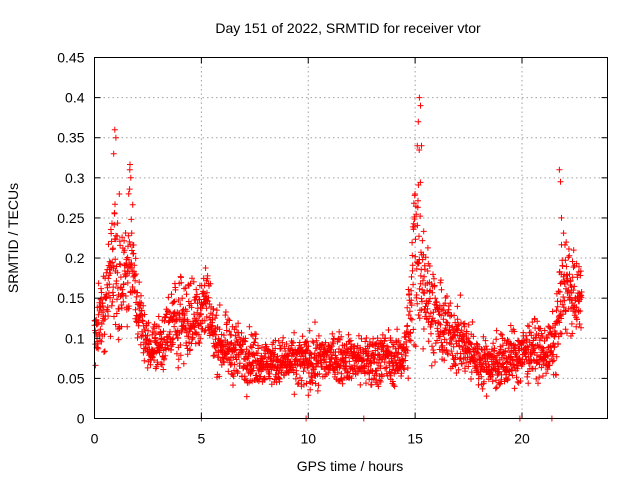  Describe the element at coordinates (70, 378) in the screenshot. I see `y-tick-label: 0.05` at that location.